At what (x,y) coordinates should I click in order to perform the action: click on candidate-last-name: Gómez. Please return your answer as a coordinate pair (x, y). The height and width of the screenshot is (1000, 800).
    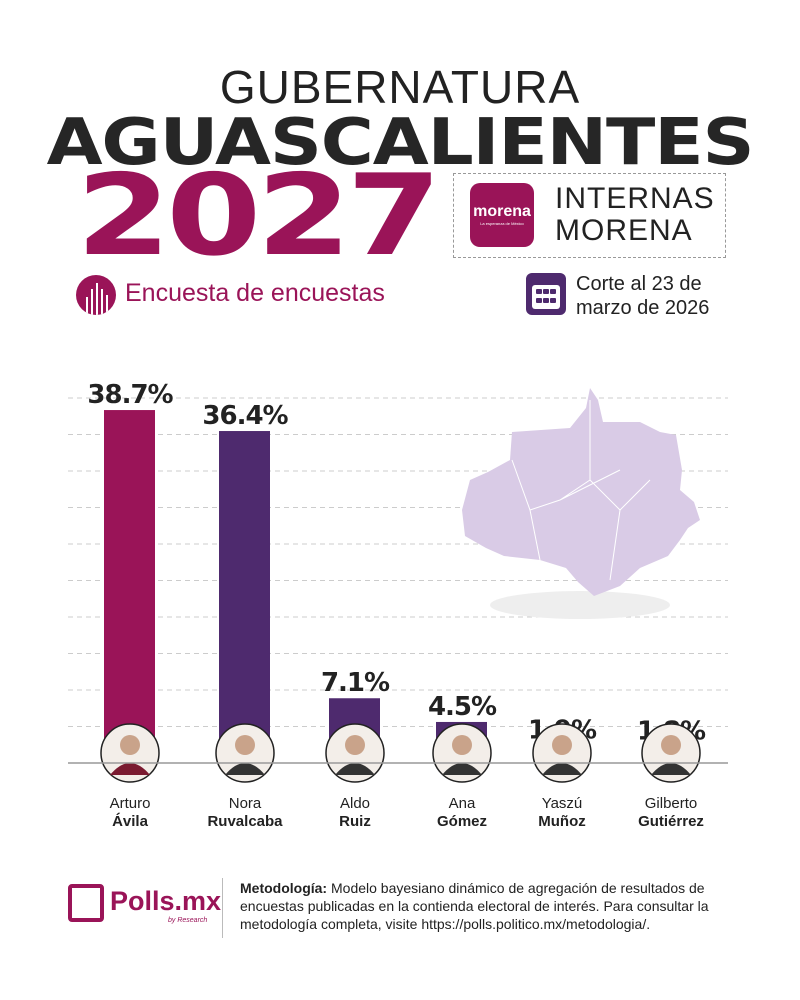
    Looking at the image, I should click on (462, 821).